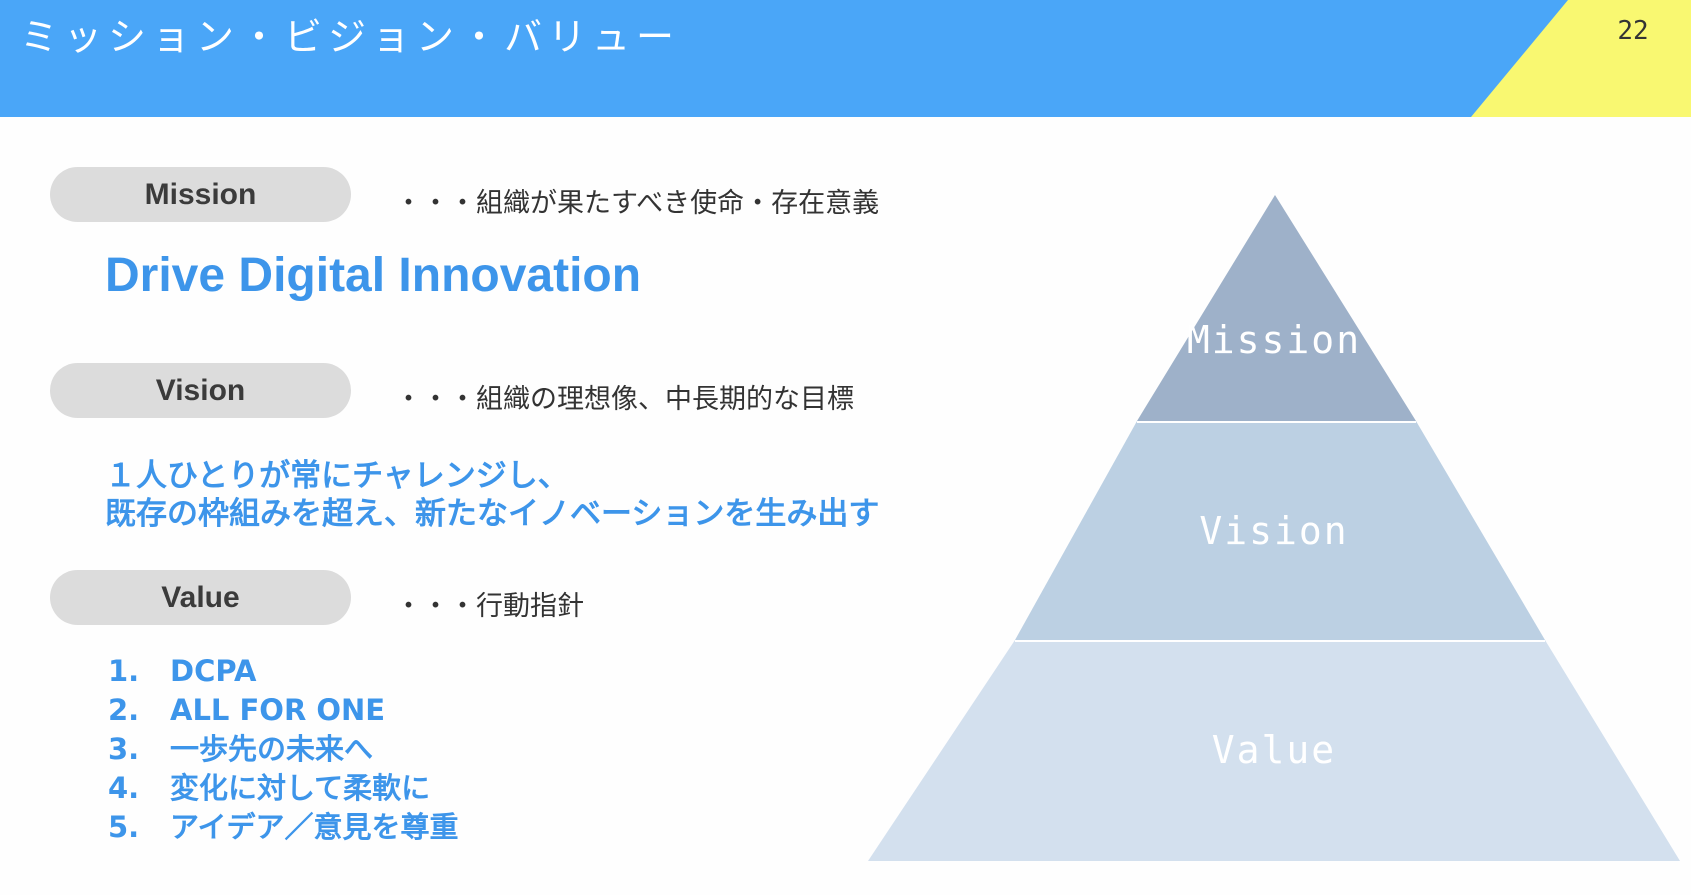 The height and width of the screenshot is (895, 1691). I want to click on pyramid-tier-vision, so click(1280, 530).